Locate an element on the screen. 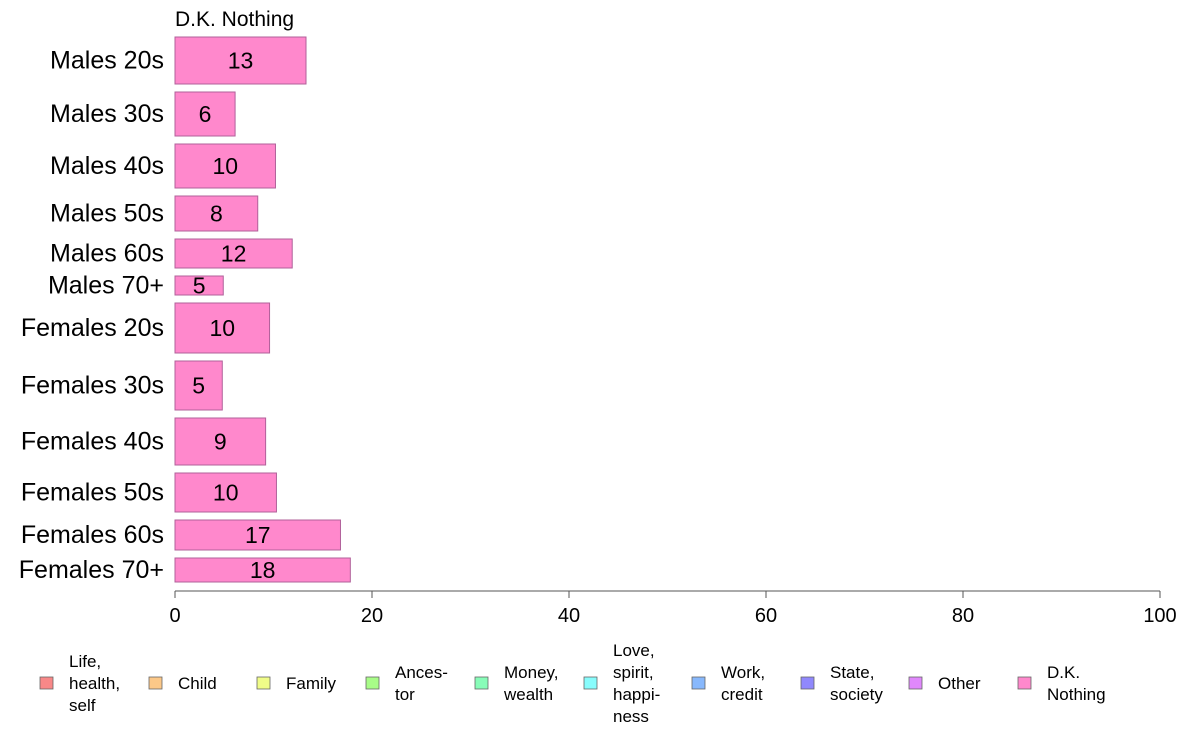 This screenshot has width=1188, height=736. bar-females-50s is located at coordinates (225, 492).